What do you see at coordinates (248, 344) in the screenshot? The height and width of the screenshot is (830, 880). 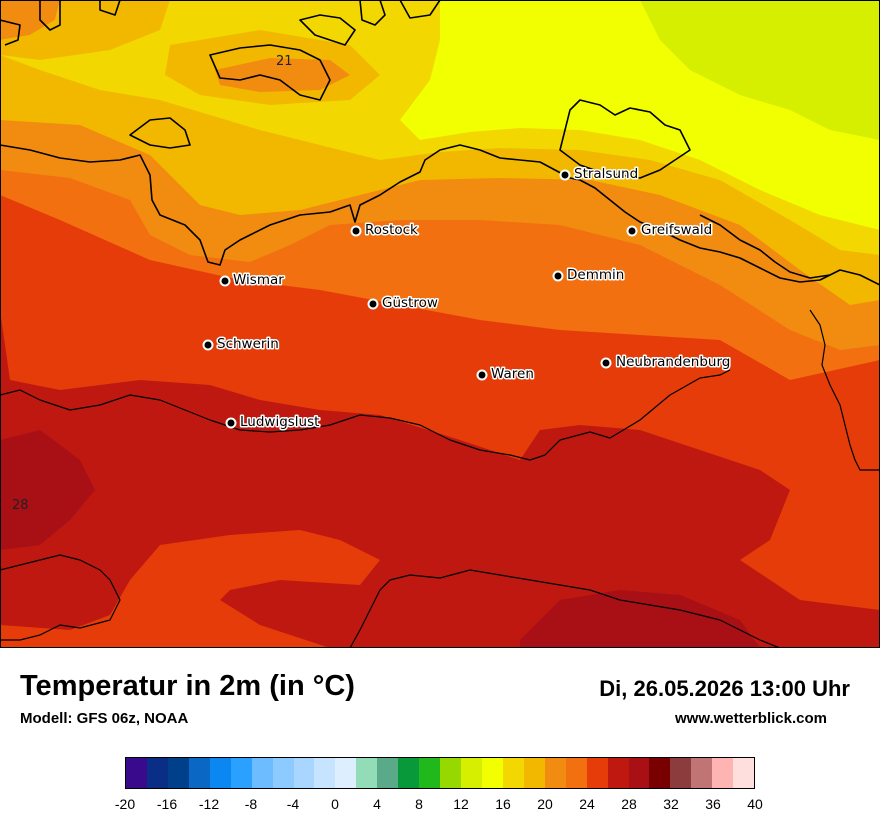 I see `city-label: Schwerin` at bounding box center [248, 344].